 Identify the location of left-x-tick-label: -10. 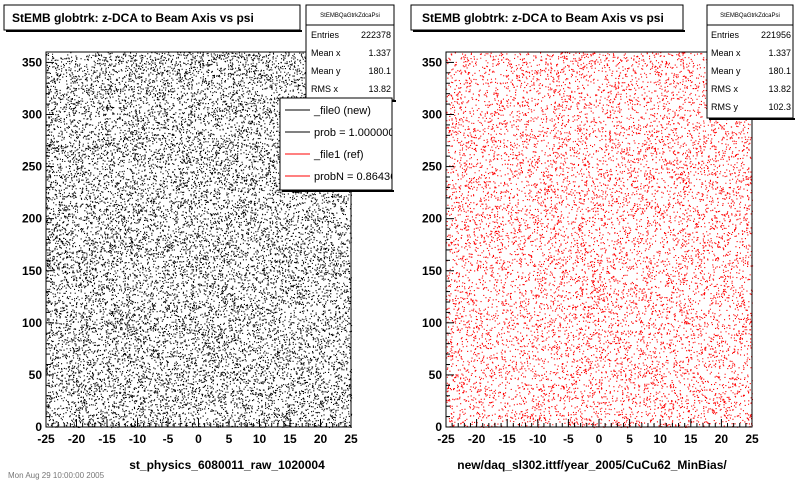
(138, 439).